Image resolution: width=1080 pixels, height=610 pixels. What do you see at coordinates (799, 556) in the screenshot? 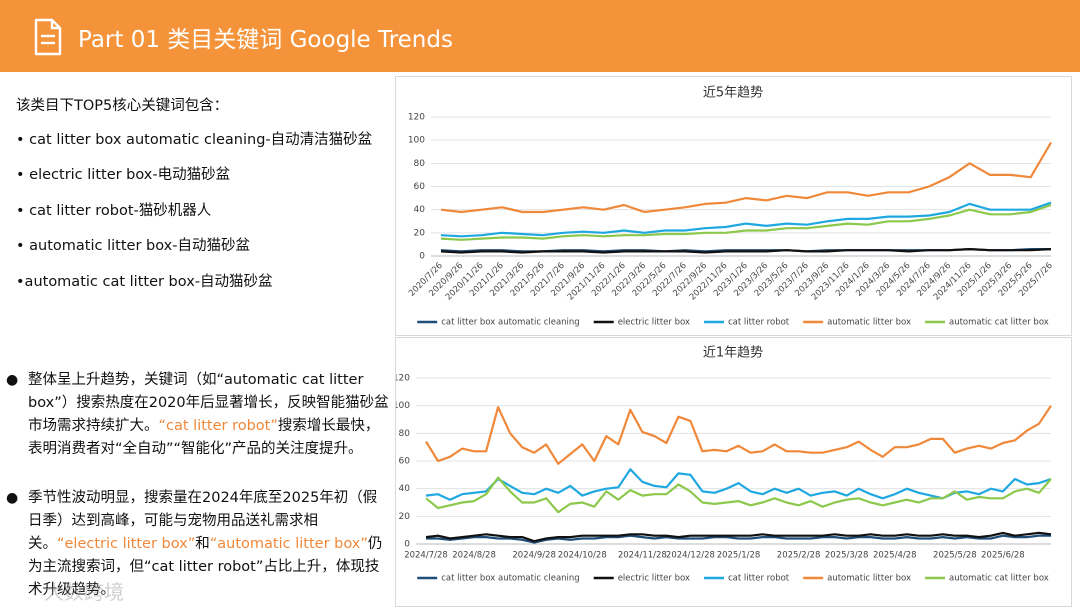
I see `x-tick-label: 2025/2/28` at bounding box center [799, 556].